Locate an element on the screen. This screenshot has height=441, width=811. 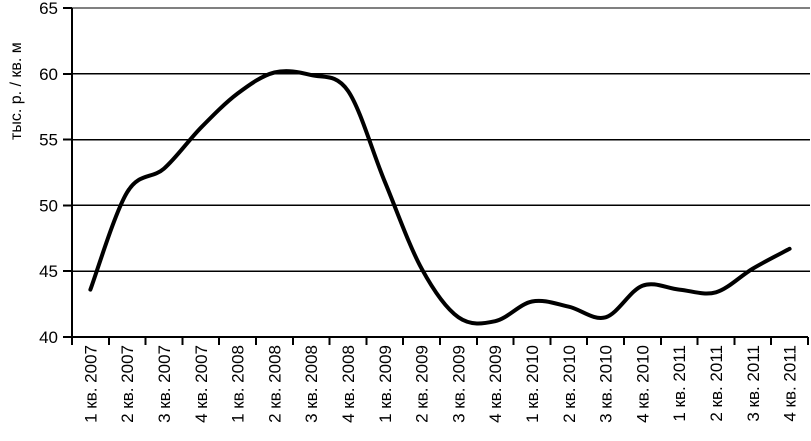
y-axis-labels: 40 45 50 55 60 65 is located at coordinates (48, 173).